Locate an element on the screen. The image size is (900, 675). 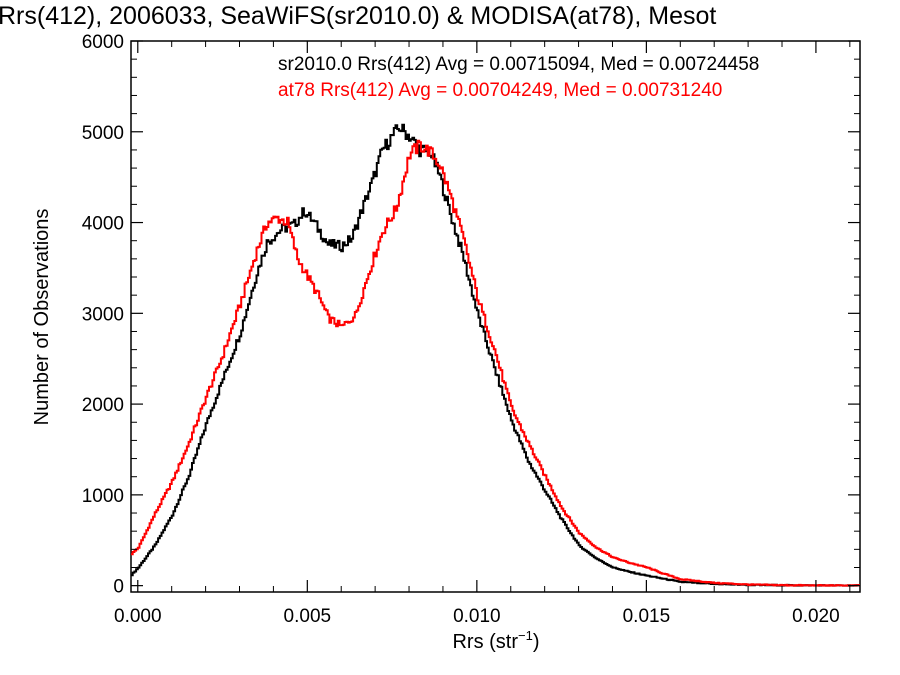
y-tick-label: 2000 is located at coordinates (103, 405).